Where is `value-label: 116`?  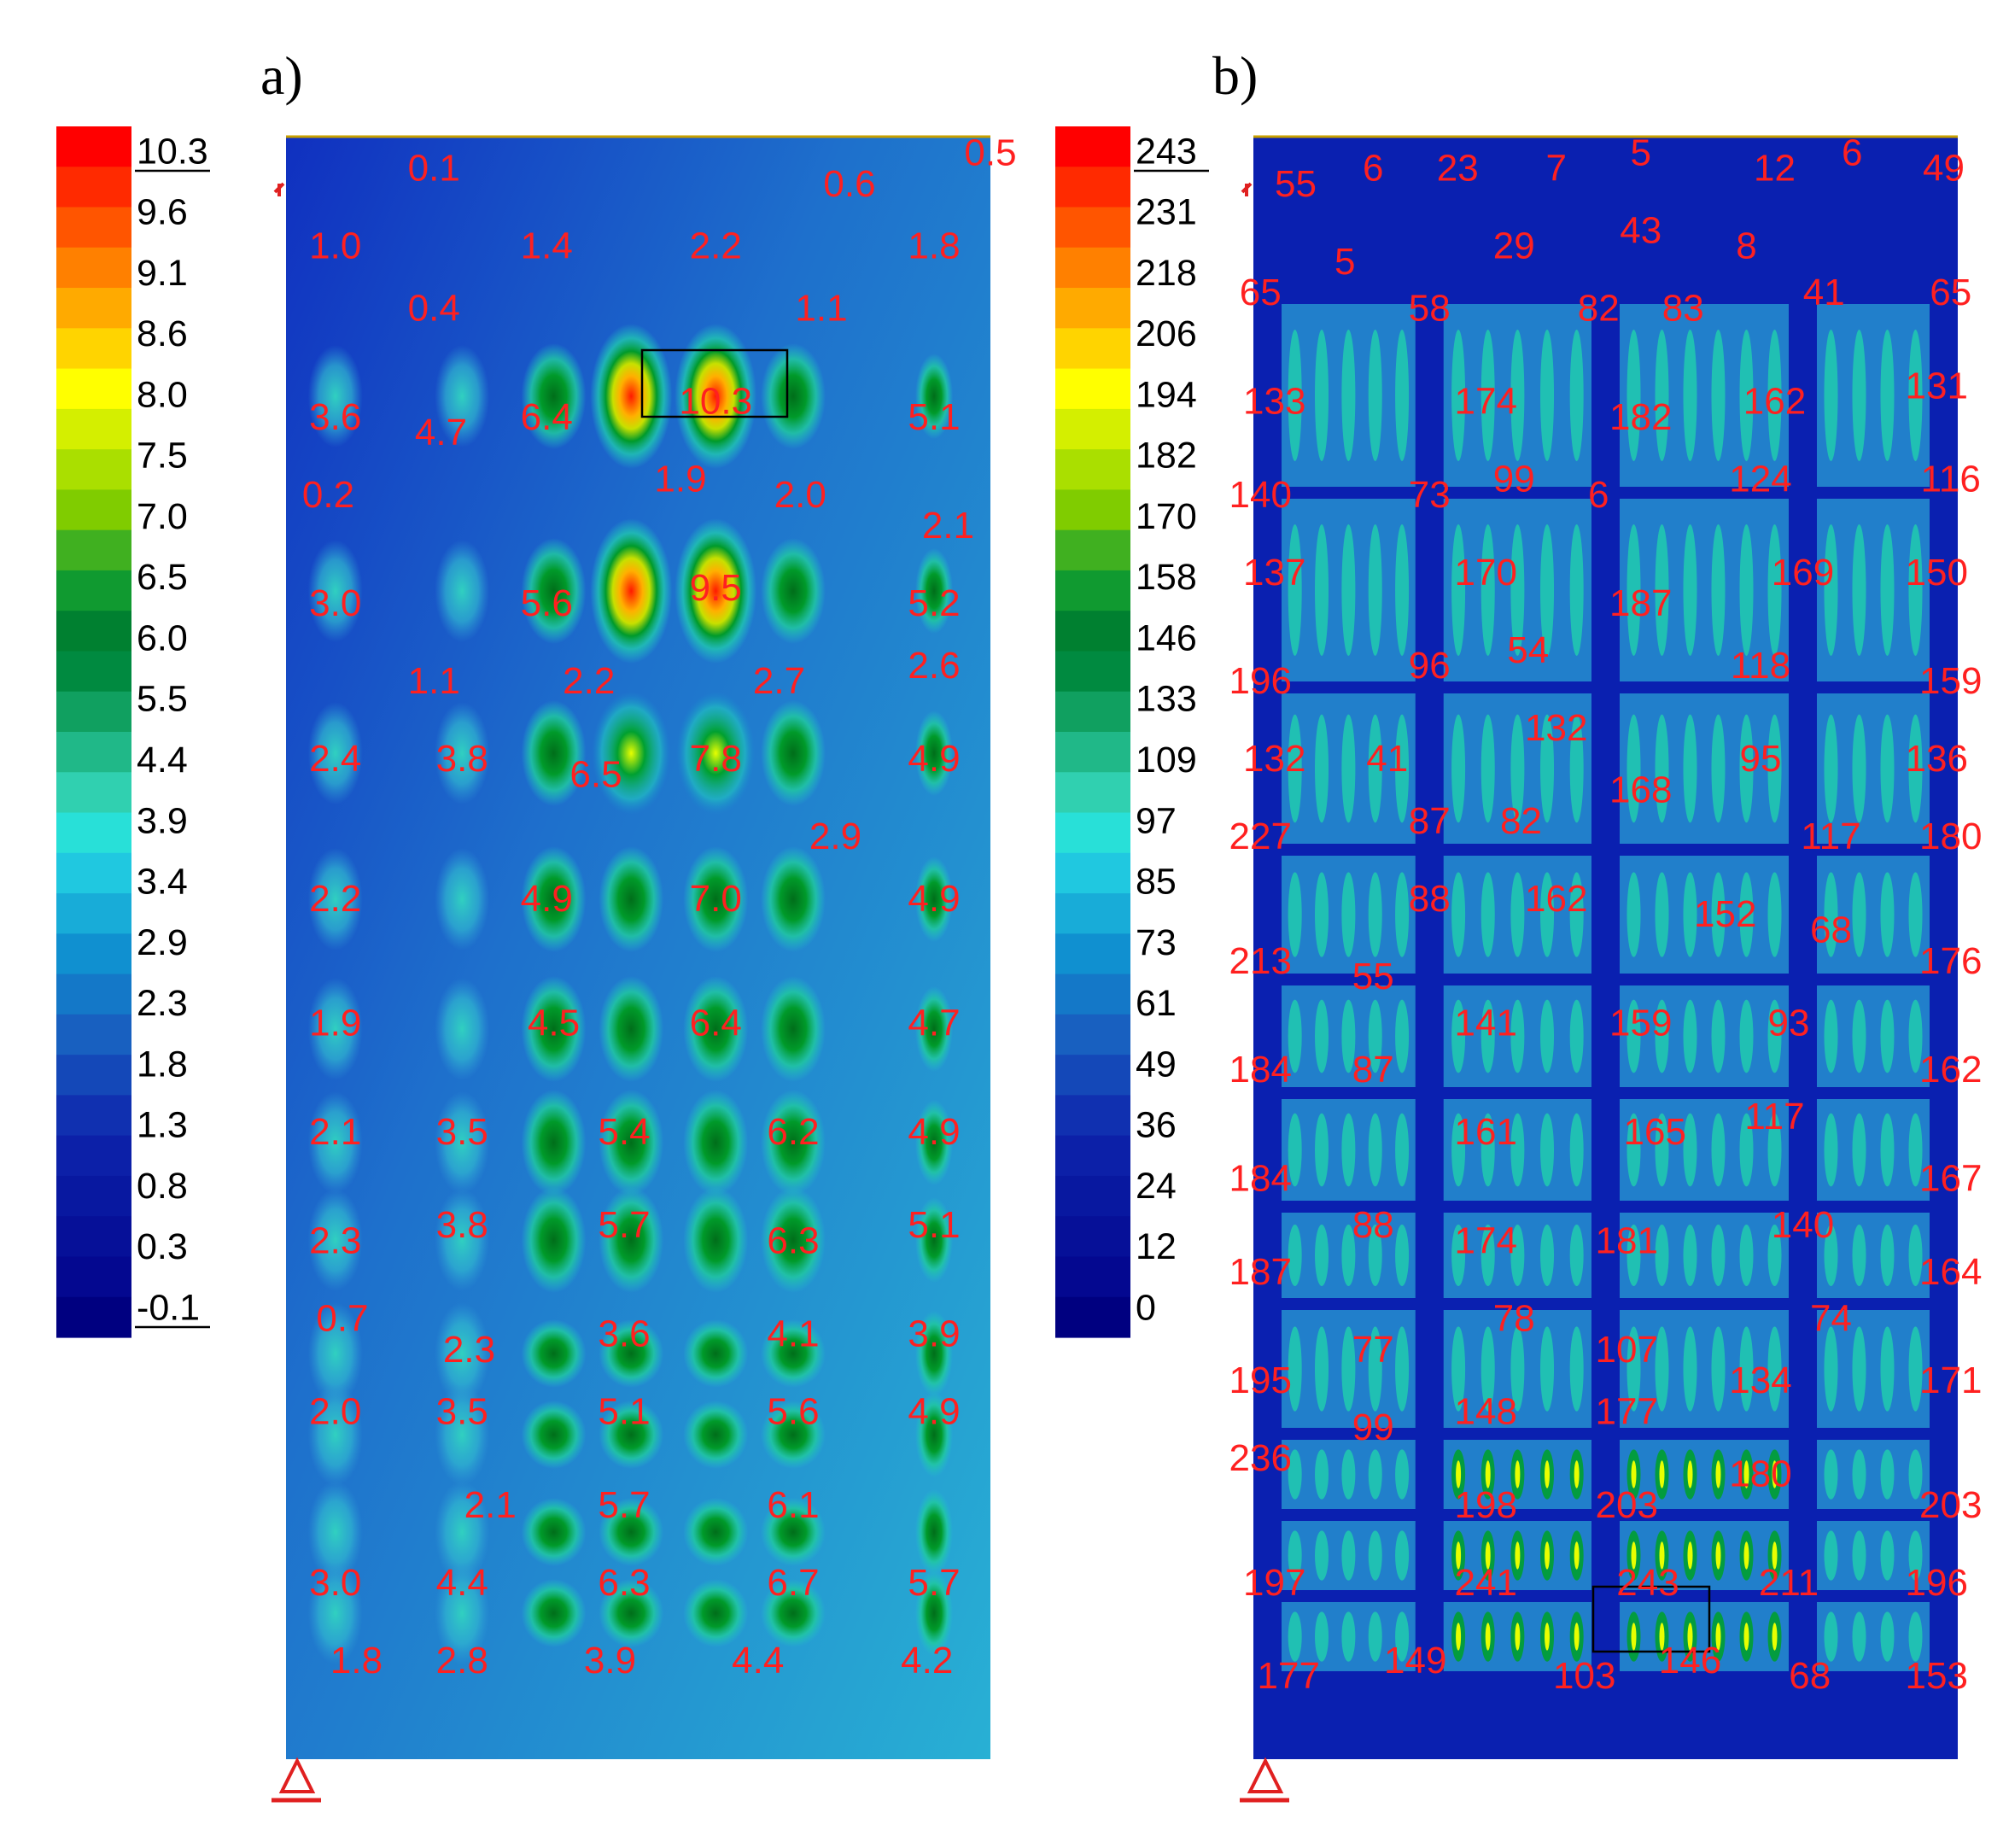
value-label: 116 is located at coordinates (1951, 479).